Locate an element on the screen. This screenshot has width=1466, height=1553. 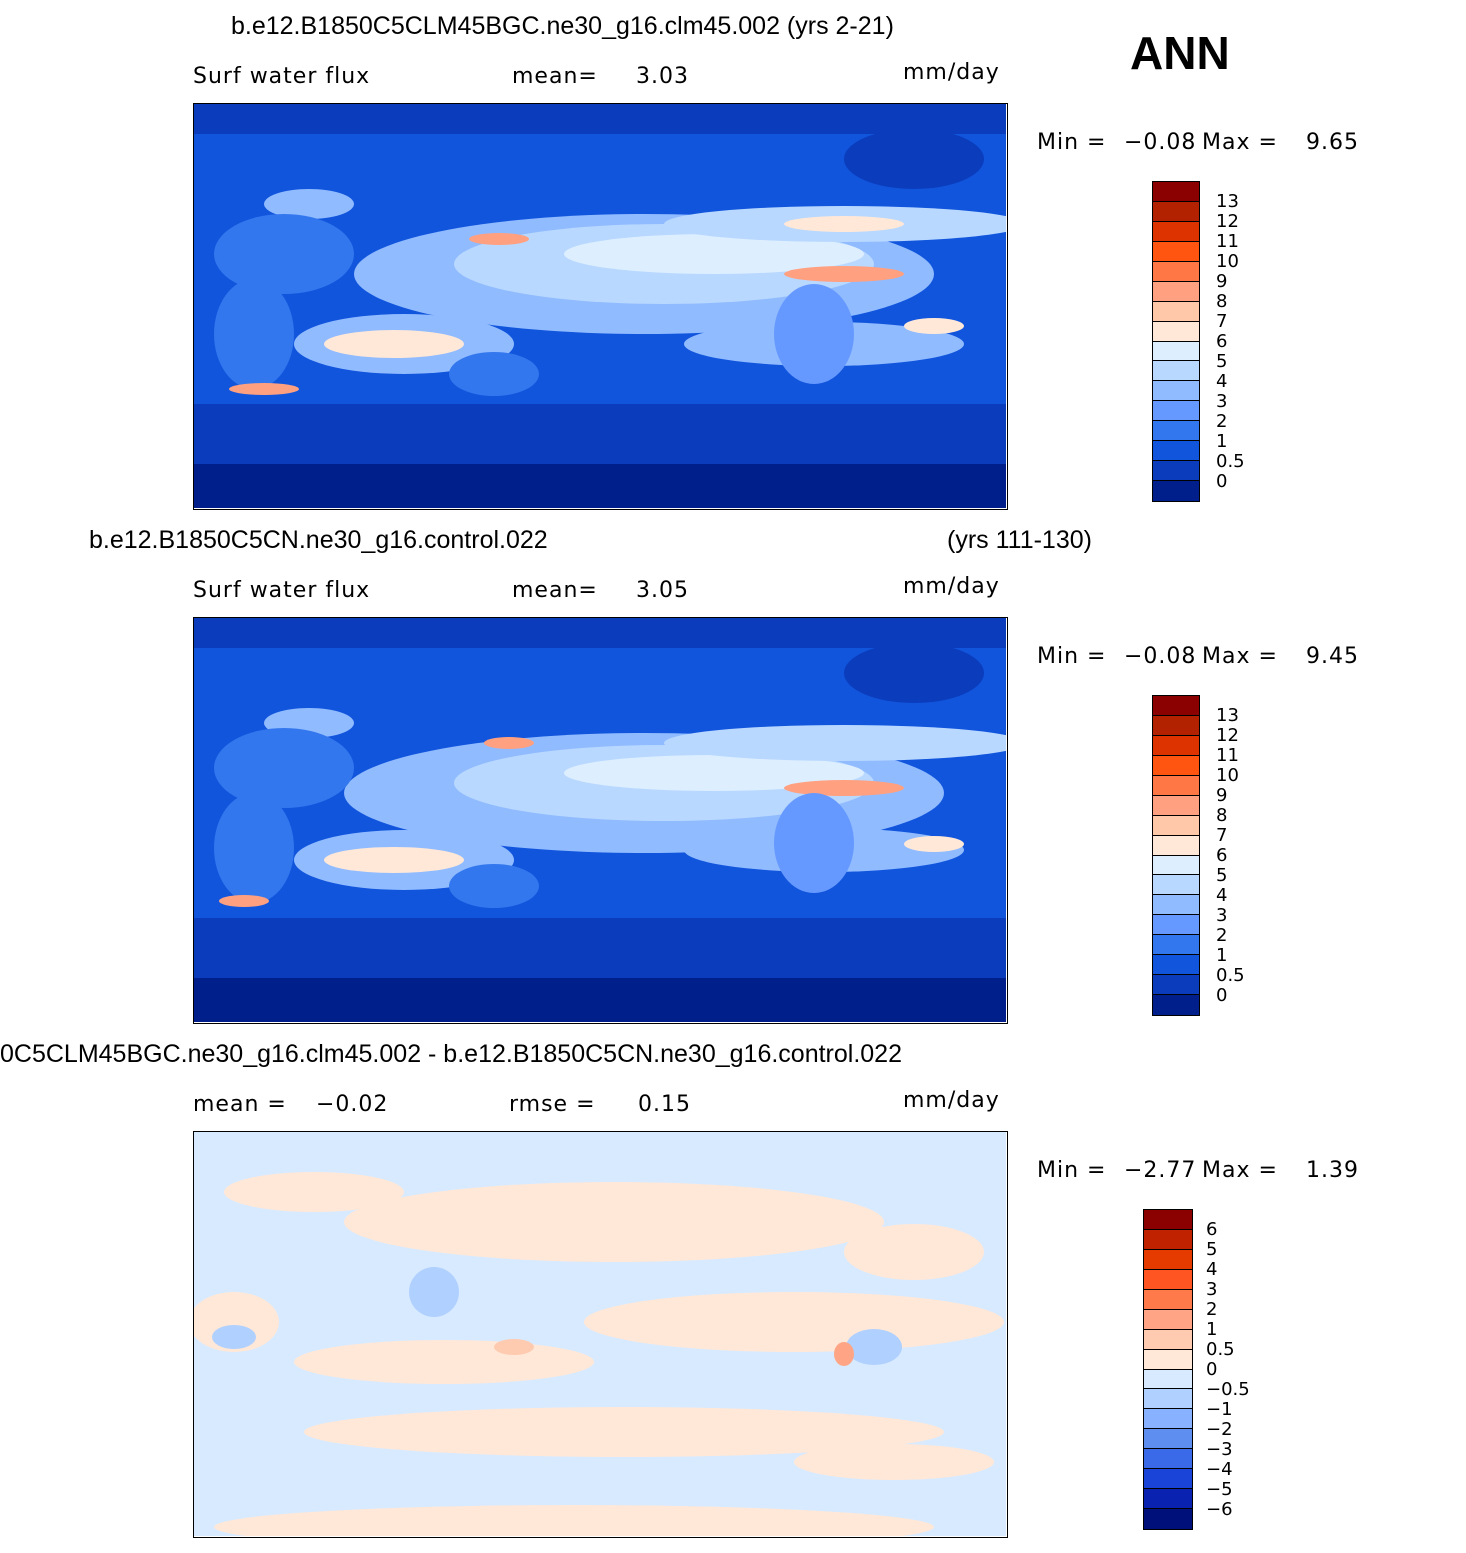
colorbar-tick-label: −1 is located at coordinates (1219, 1409).